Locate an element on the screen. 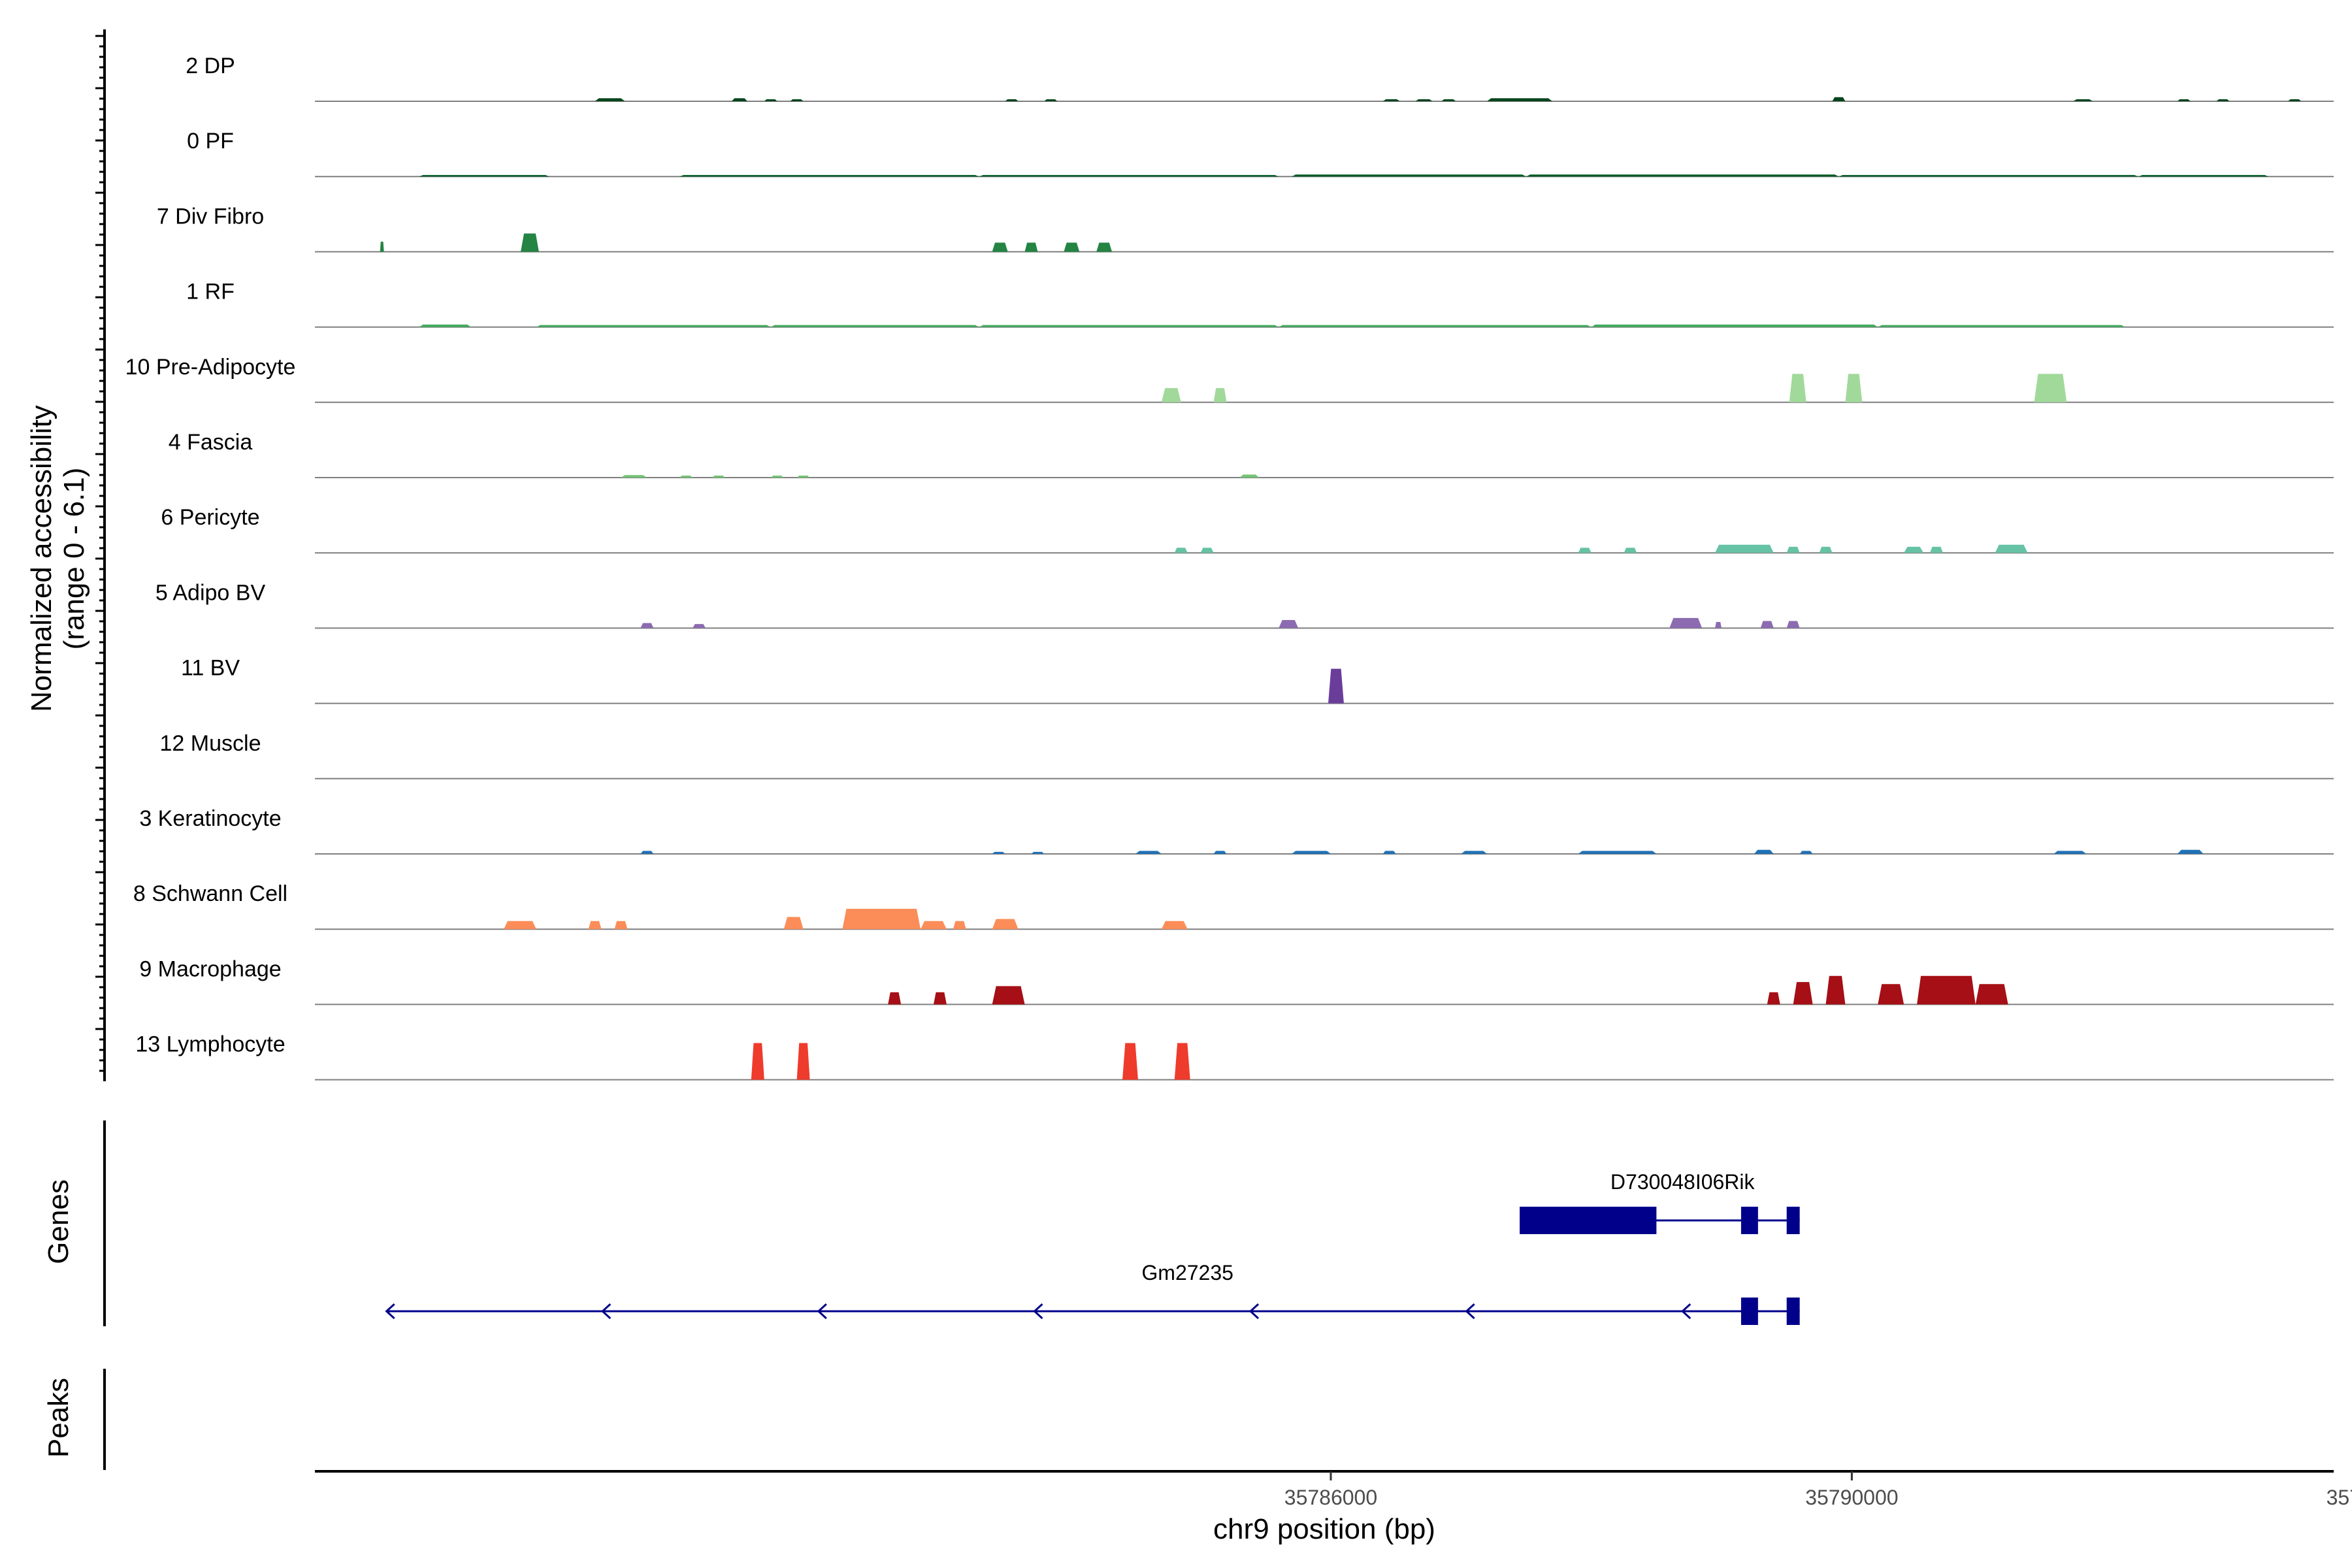 The image size is (2352, 1568). track-label: 9 Macrophage is located at coordinates (210, 968).